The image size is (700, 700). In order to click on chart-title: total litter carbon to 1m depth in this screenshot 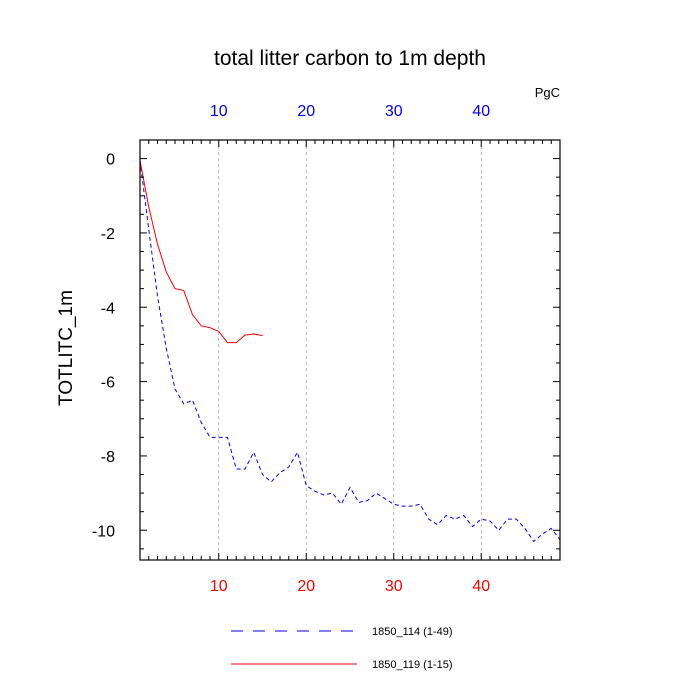, I will do `click(350, 58)`.